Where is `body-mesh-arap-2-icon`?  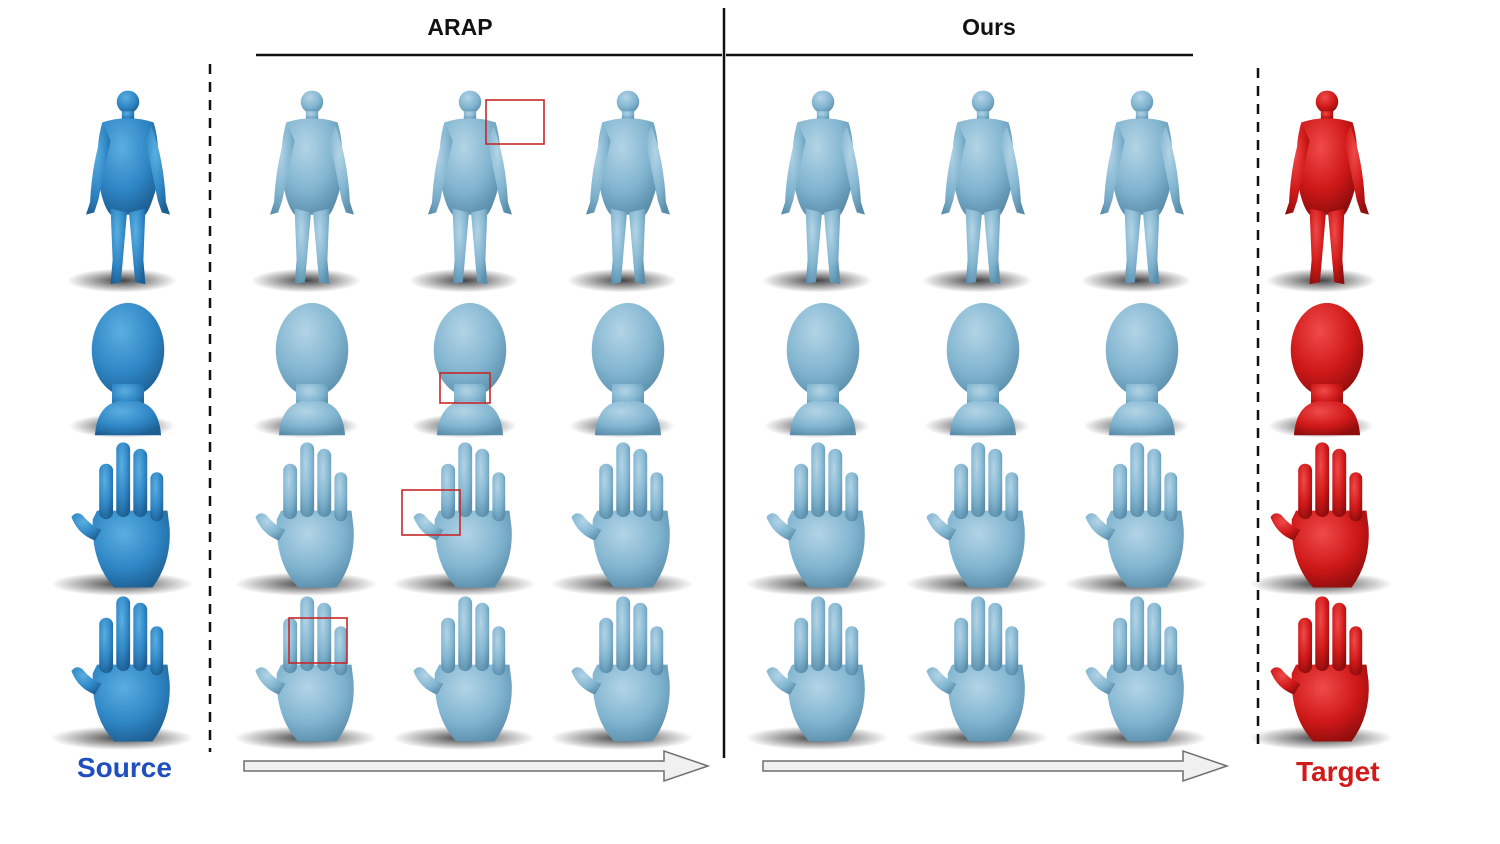 body-mesh-arap-2-icon is located at coordinates (470, 187).